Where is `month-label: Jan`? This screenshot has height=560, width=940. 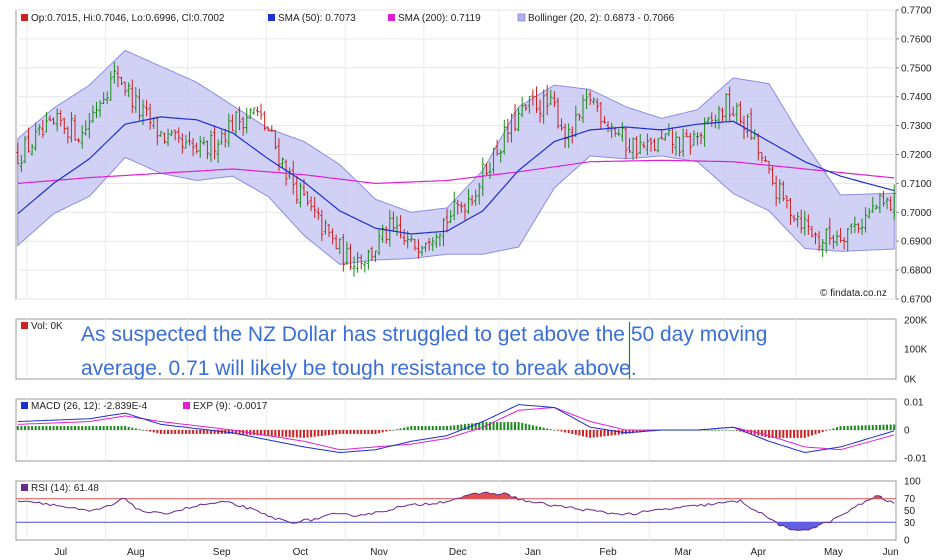 month-label: Jan is located at coordinates (533, 552).